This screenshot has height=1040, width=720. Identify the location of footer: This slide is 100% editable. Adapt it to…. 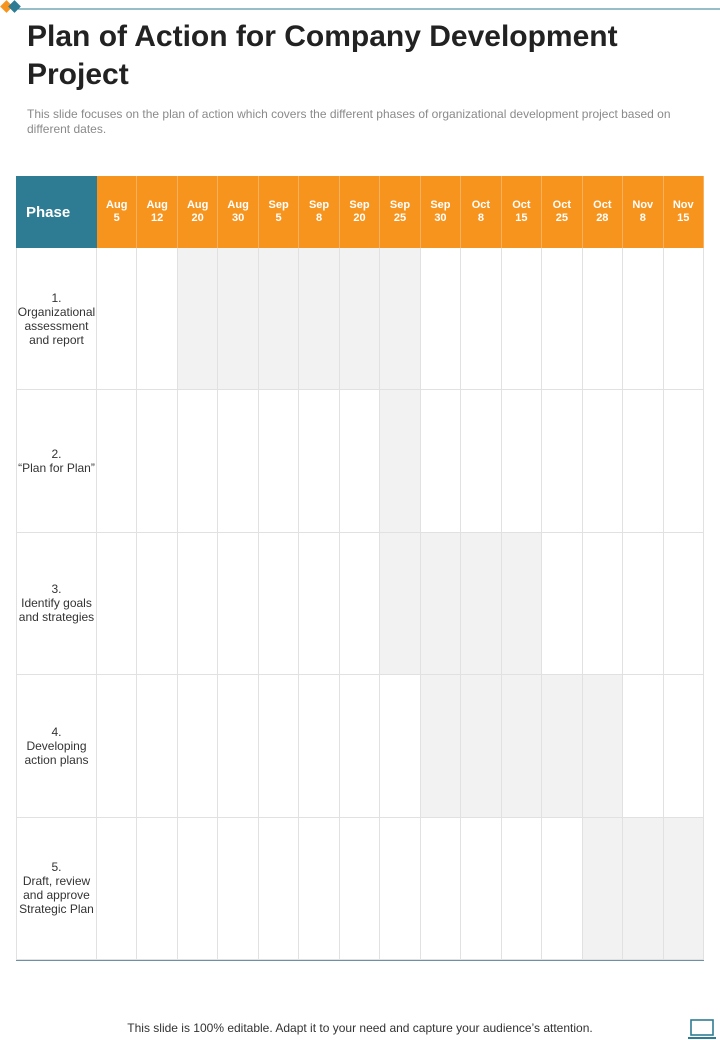
(360, 1028).